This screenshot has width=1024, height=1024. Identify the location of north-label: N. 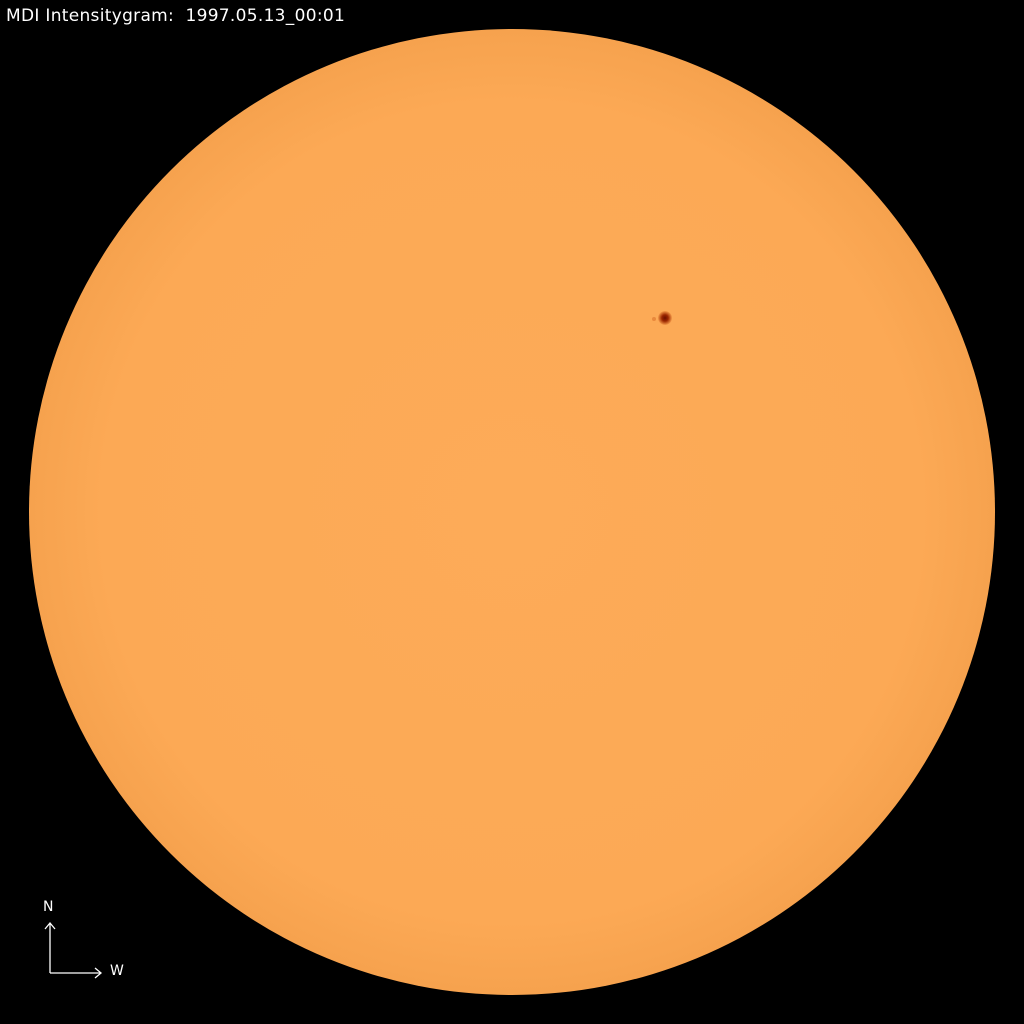
(48, 907).